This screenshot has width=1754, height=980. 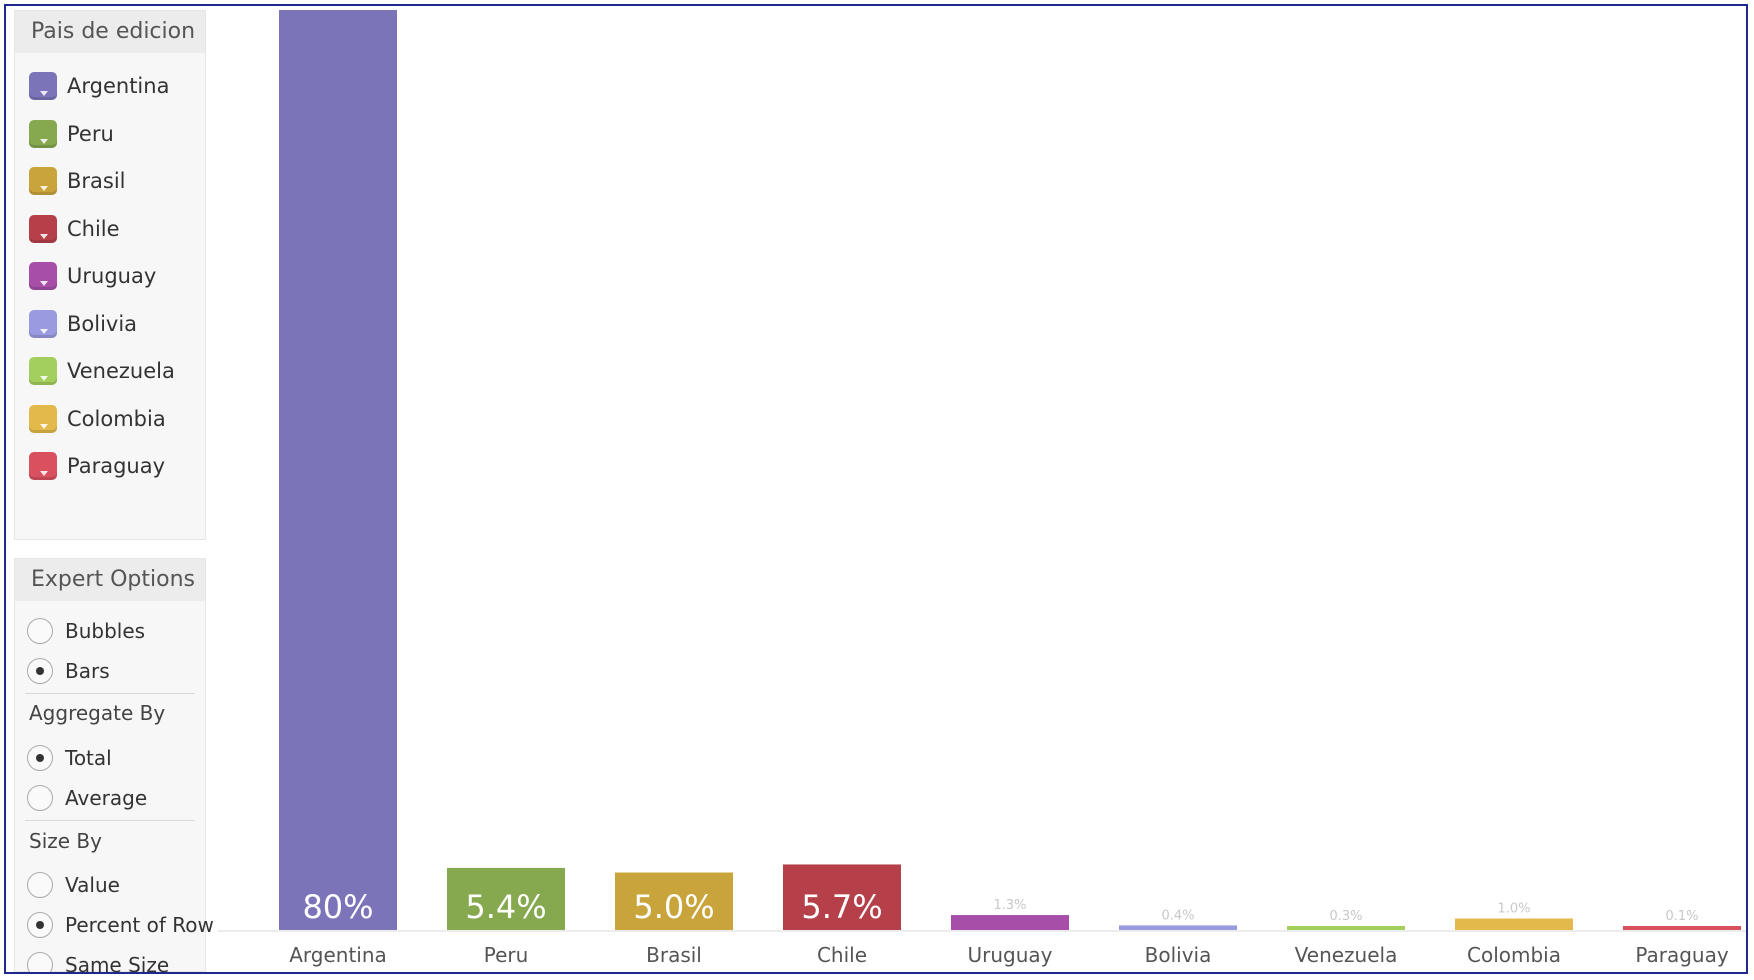 I want to click on legend-label: Chile, so click(x=93, y=228).